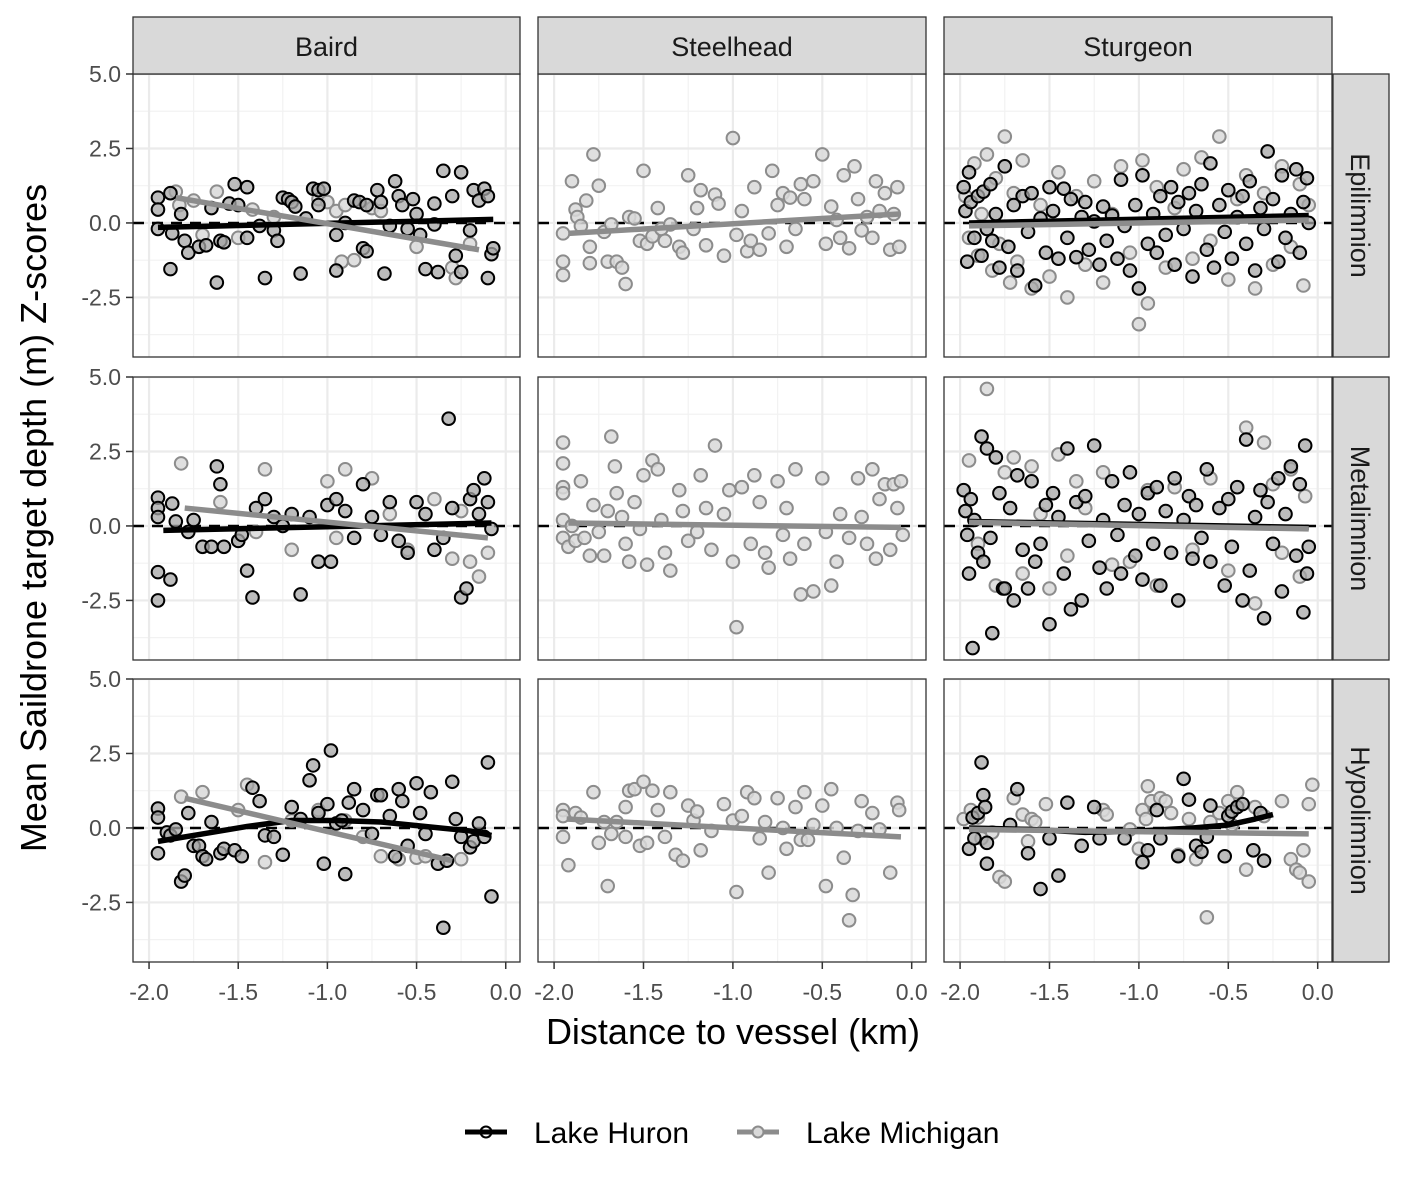 The image size is (1407, 1191). I want to click on legend-item-lake-michigan: Lake Michigan, so click(868, 1133).